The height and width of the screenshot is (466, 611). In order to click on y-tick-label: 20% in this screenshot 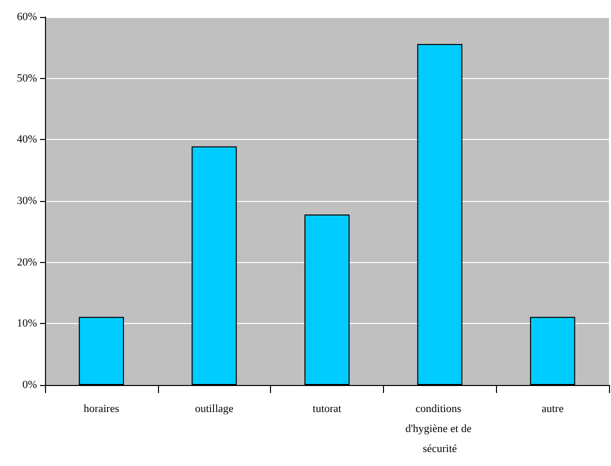, I will do `click(26, 262)`.